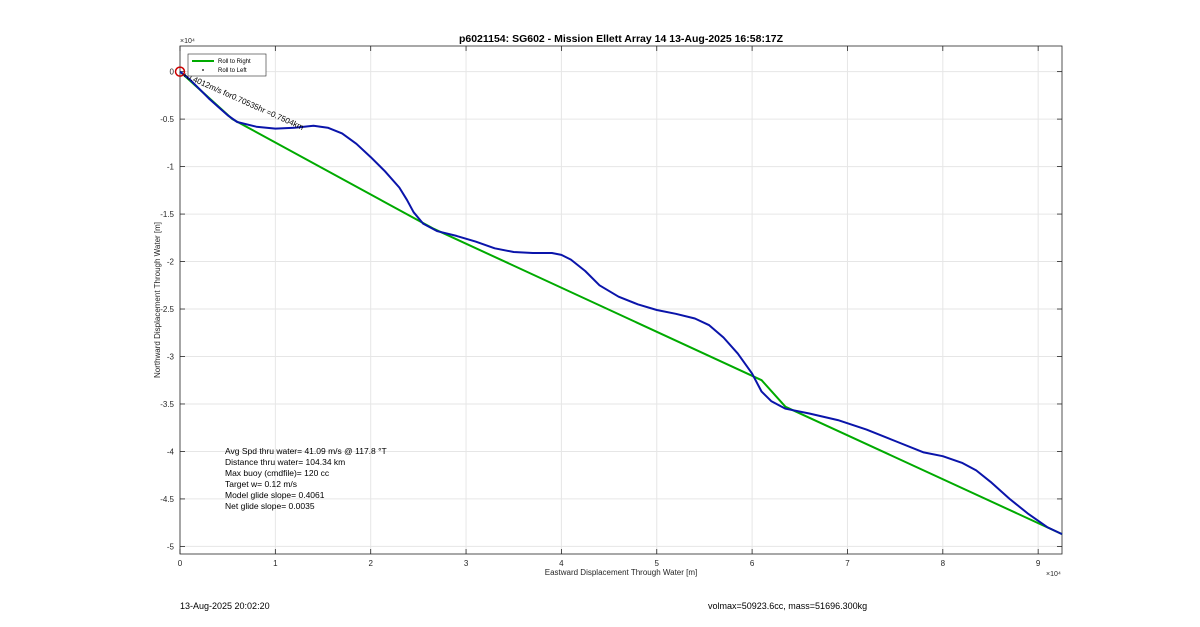  I want to click on legend-label-roll-right: Roll to Right, so click(234, 62).